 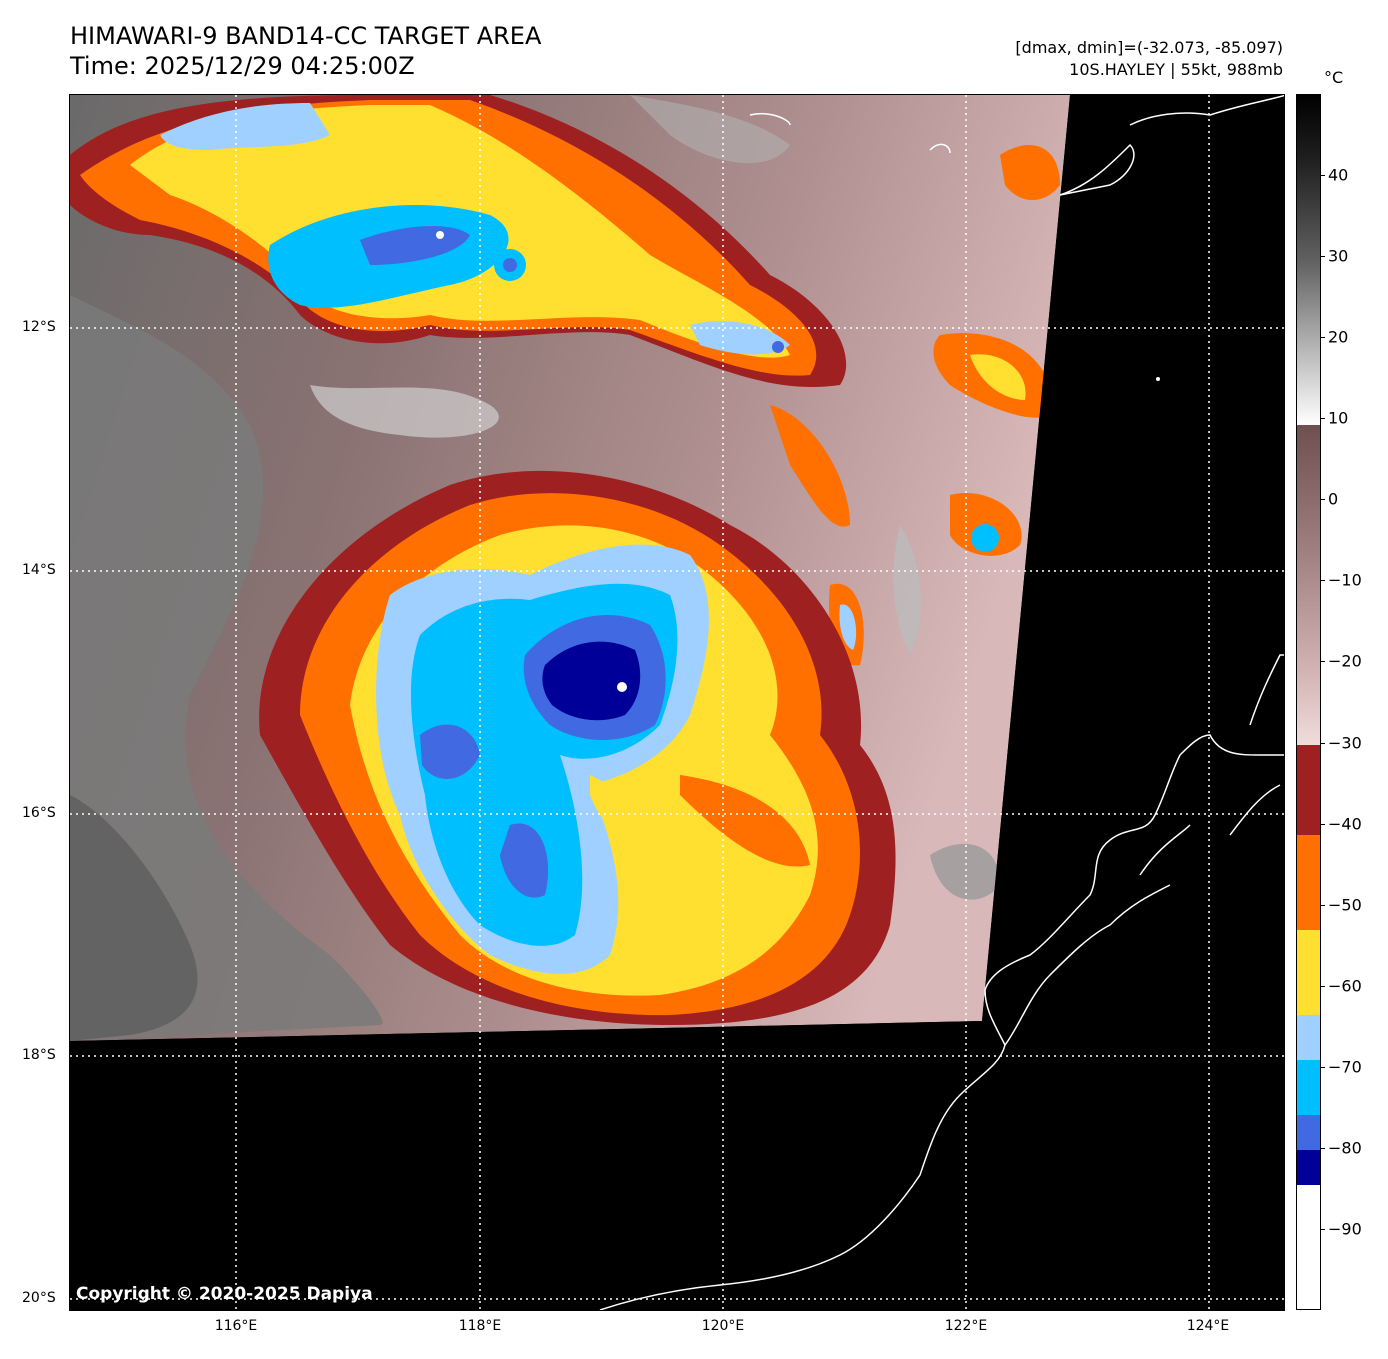 What do you see at coordinates (39, 813) in the screenshot?
I see `lat-label-16s: 16°S` at bounding box center [39, 813].